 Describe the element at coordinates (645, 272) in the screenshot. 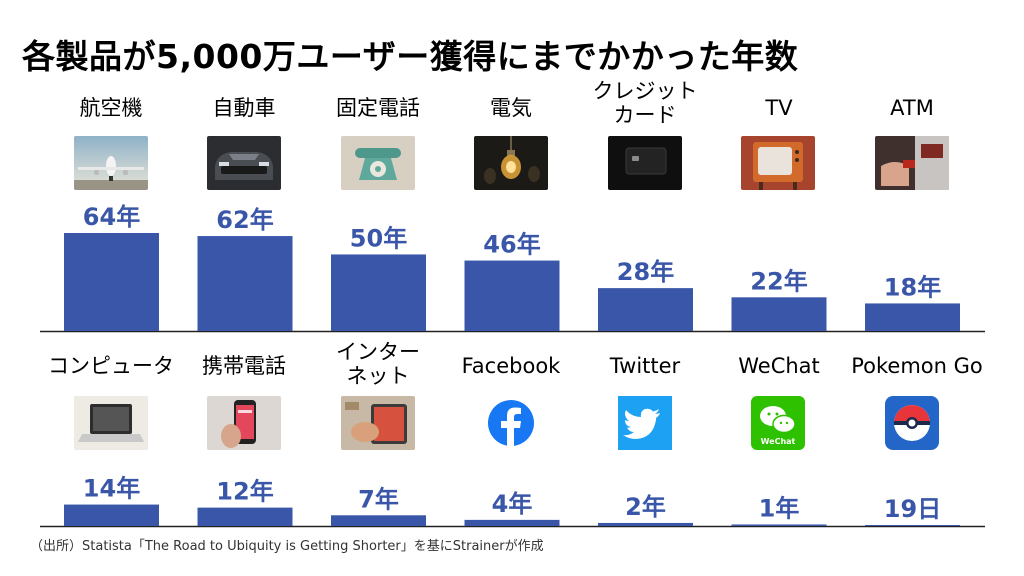

I see `value-label: 28年` at that location.